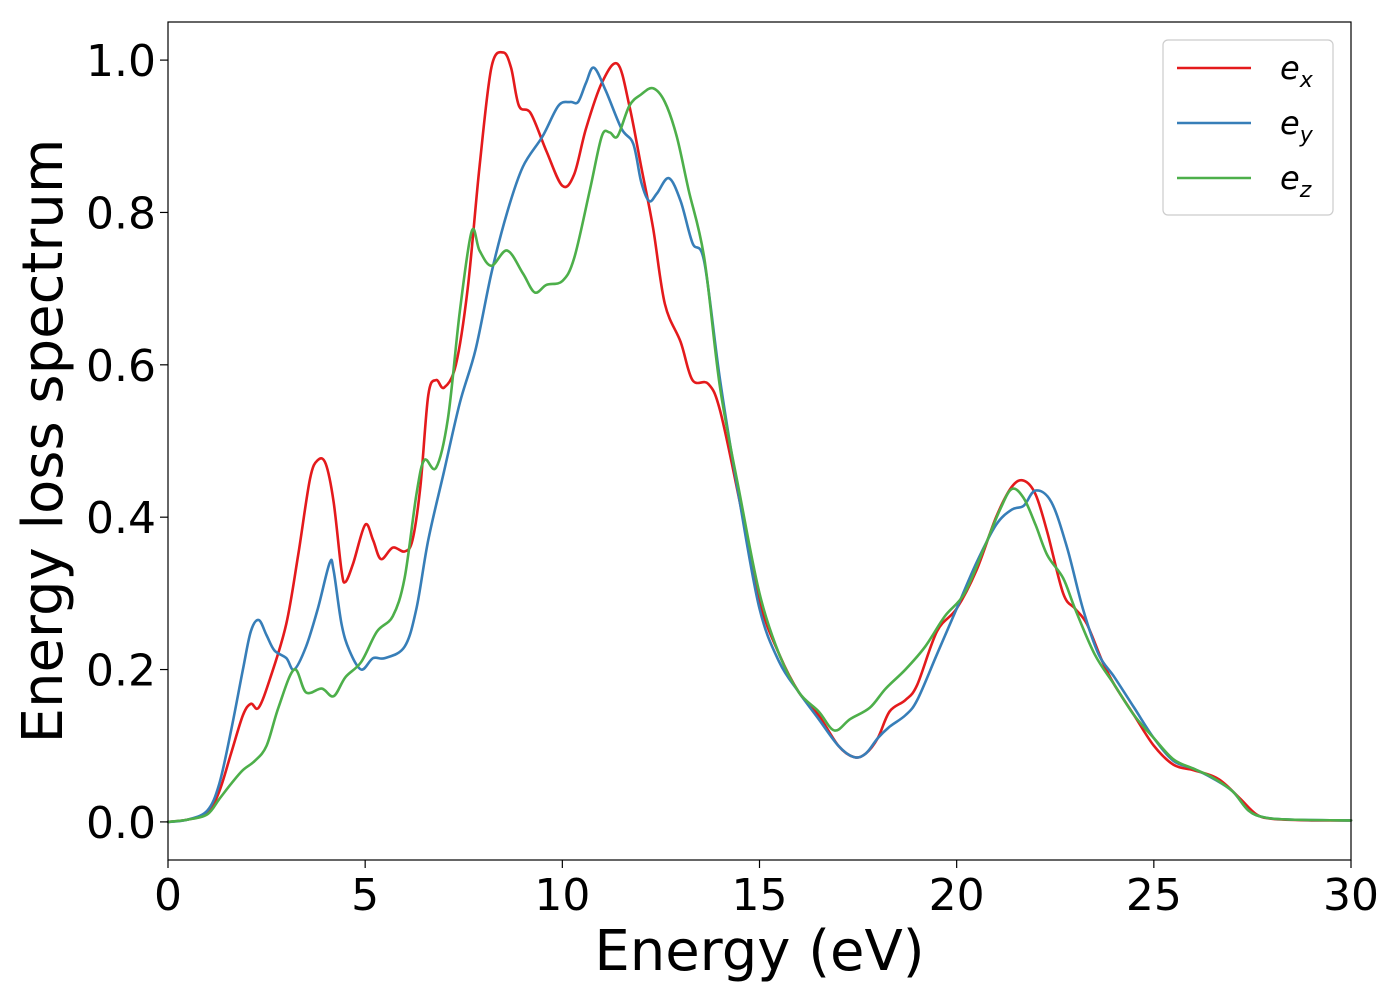  I want to click on y-tick-label: 0.4, so click(121, 518).